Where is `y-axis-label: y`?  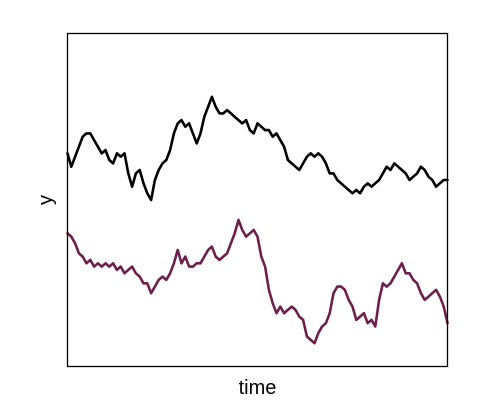
y-axis-label: y is located at coordinates (46, 200).